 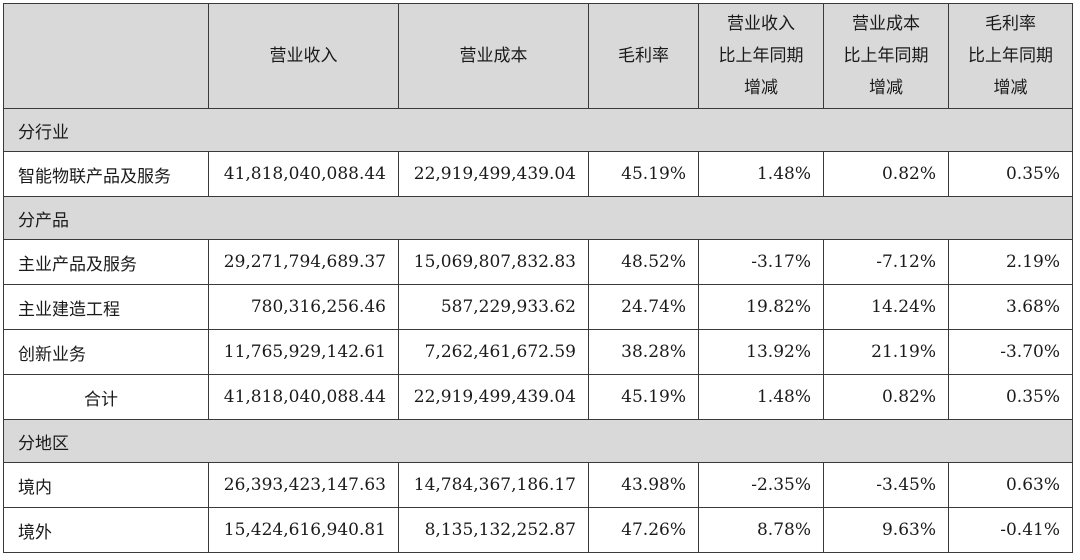 I want to click on header-margin-yoy-line3: 增减, so click(x=1010, y=88).